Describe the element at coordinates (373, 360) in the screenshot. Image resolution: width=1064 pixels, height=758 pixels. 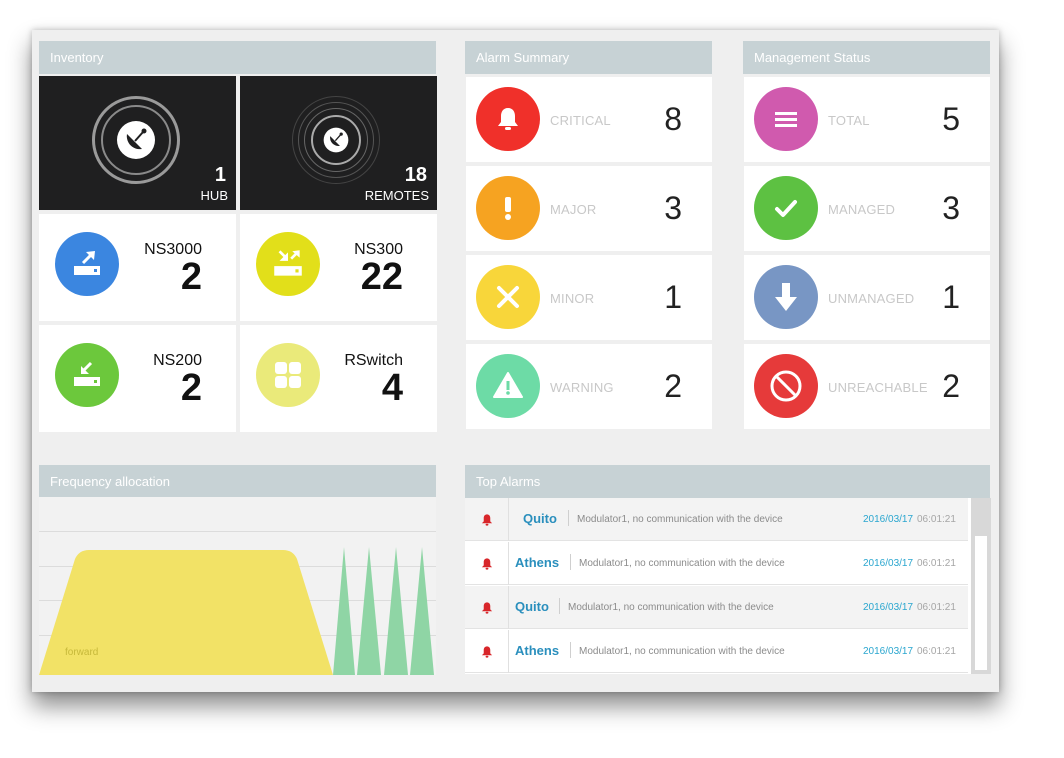
I see `rswitch-name: RSwitch` at that location.